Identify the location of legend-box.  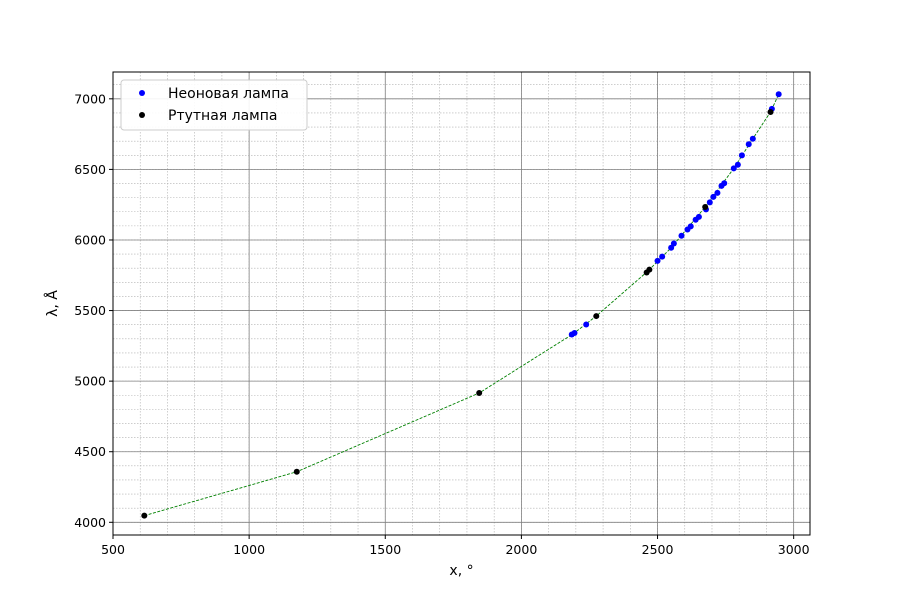
(214, 105).